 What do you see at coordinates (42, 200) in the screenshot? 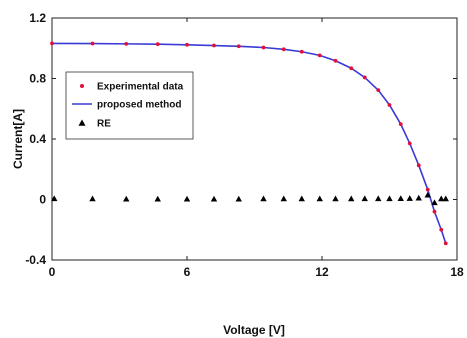
I see `y-tick-label: 0` at bounding box center [42, 200].